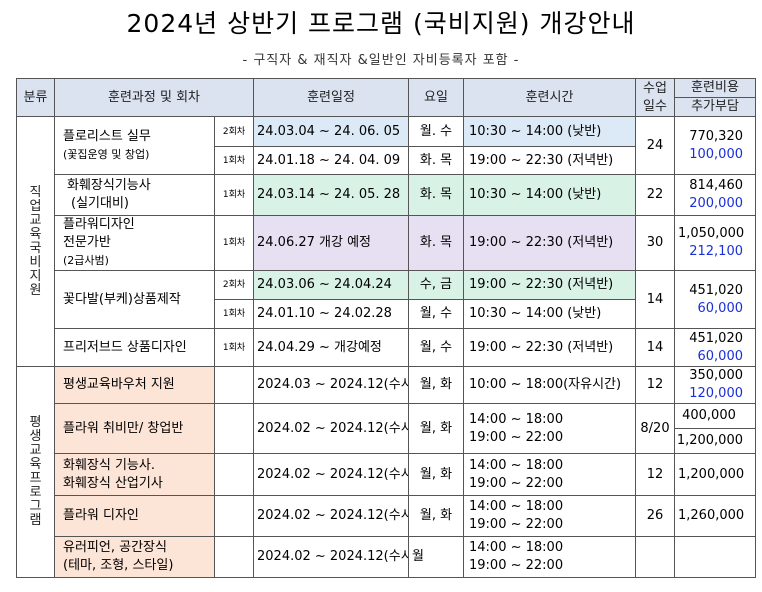 The width and height of the screenshot is (762, 592). Describe the element at coordinates (381, 23) in the screenshot. I see `page-title: 2024년 상반기 프로그램 (국비지원) 개강안내` at that location.